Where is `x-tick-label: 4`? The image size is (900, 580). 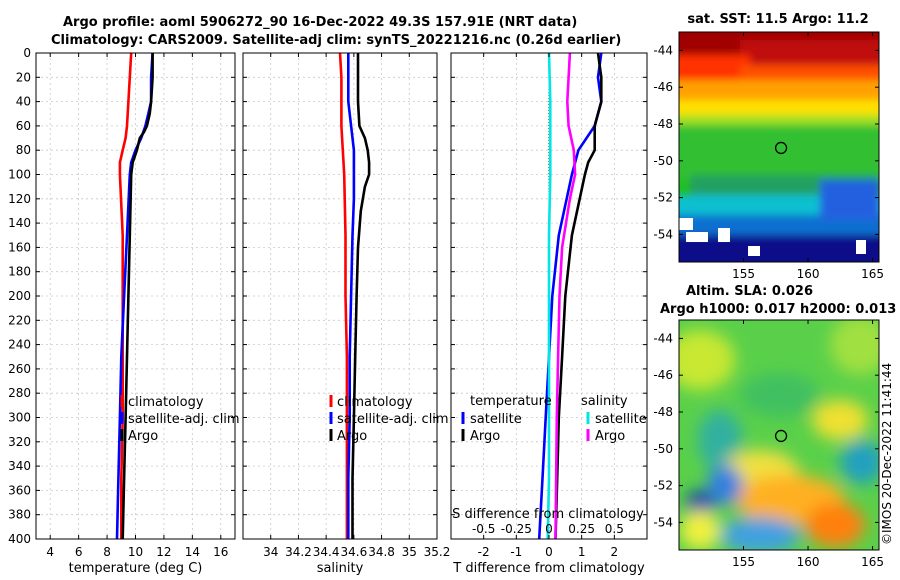
x-tick-label: 4 is located at coordinates (50, 552).